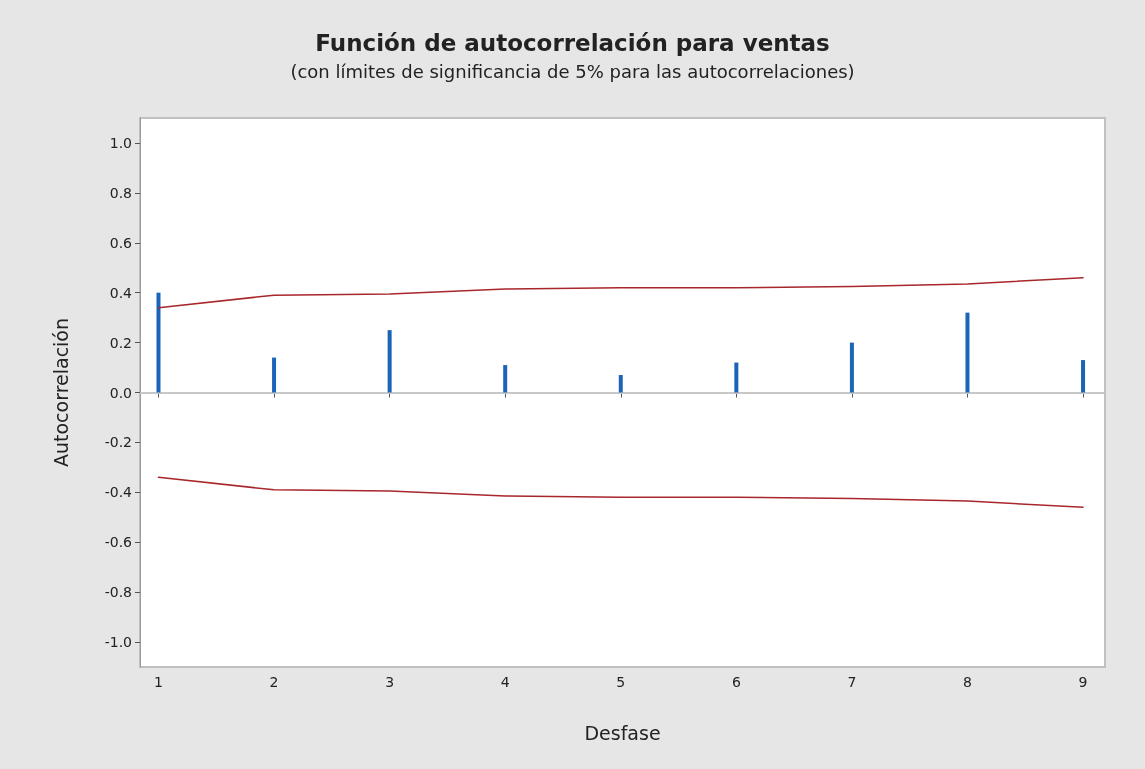 The height and width of the screenshot is (769, 1145). What do you see at coordinates (505, 682) in the screenshot?
I see `x-tick-label: 4` at bounding box center [505, 682].